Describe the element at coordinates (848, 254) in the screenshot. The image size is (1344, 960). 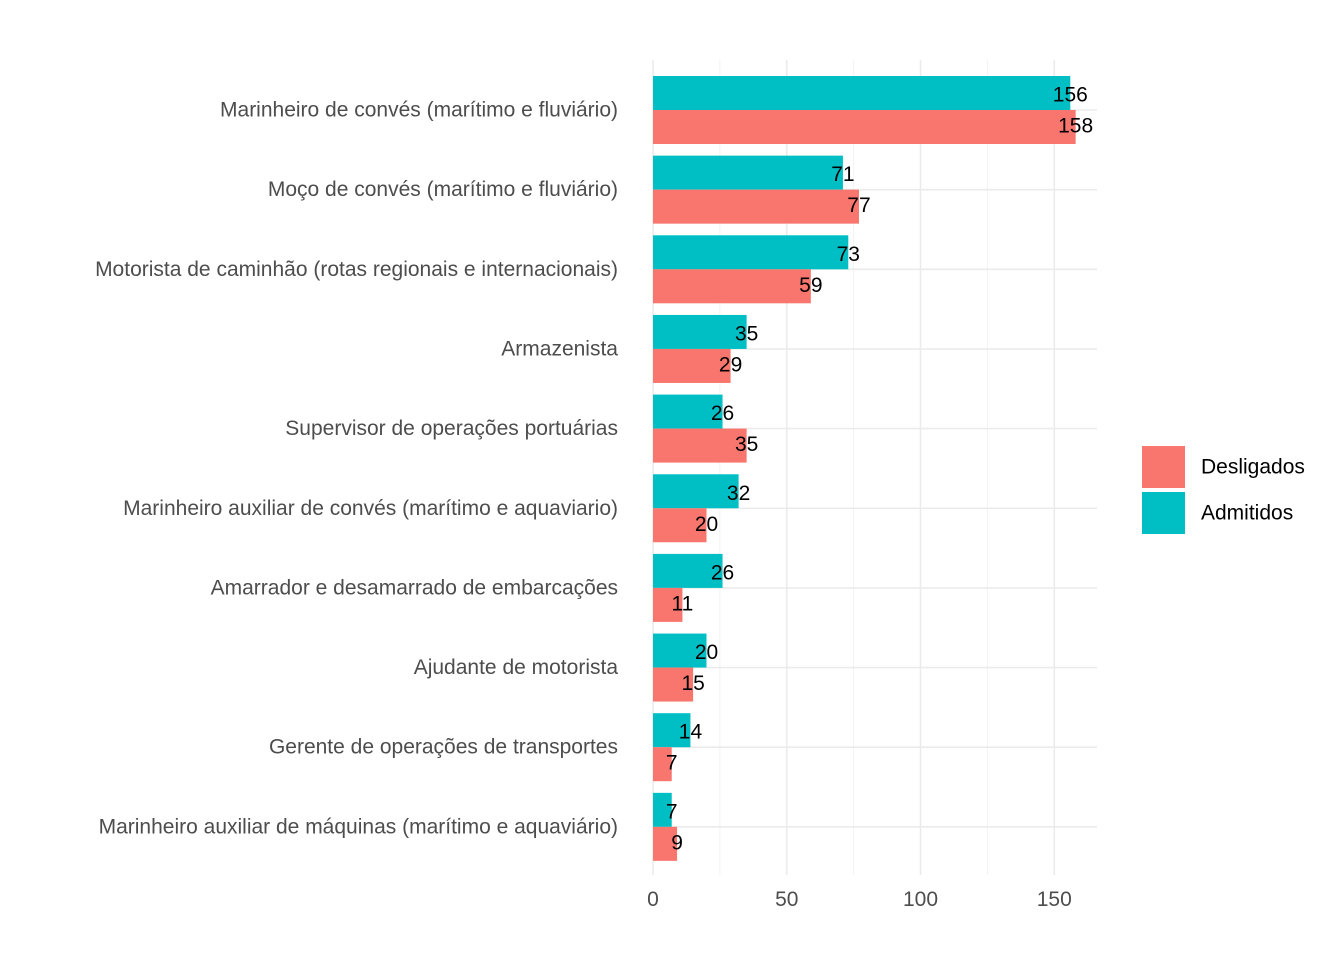
I see `data-label-admitidos: 73` at that location.